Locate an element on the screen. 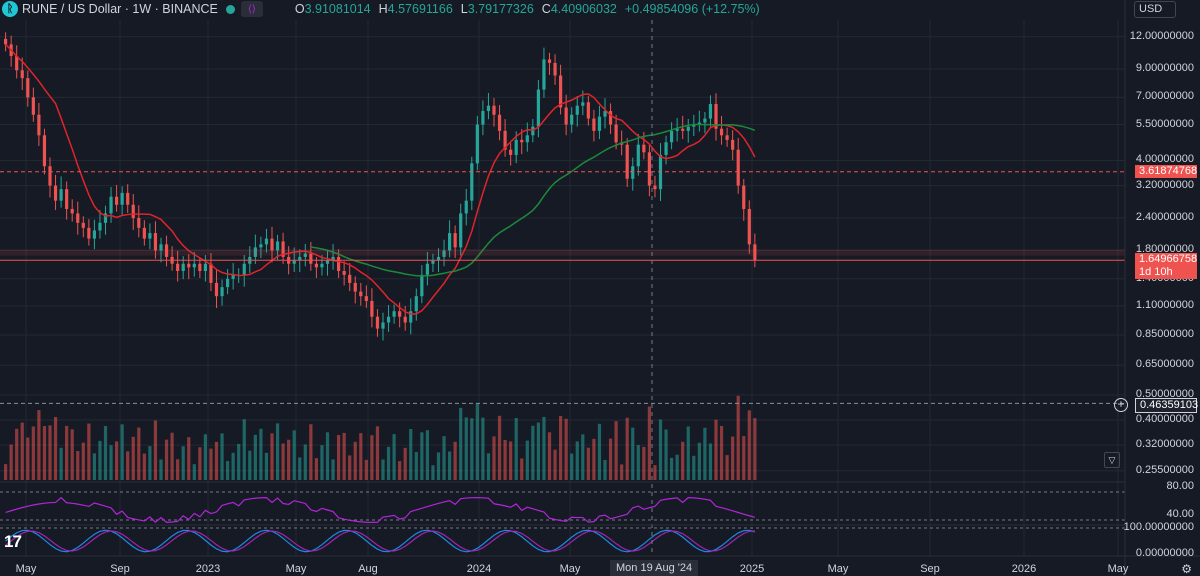  price-axis-label: 0.25500000 is located at coordinates (1164, 469).